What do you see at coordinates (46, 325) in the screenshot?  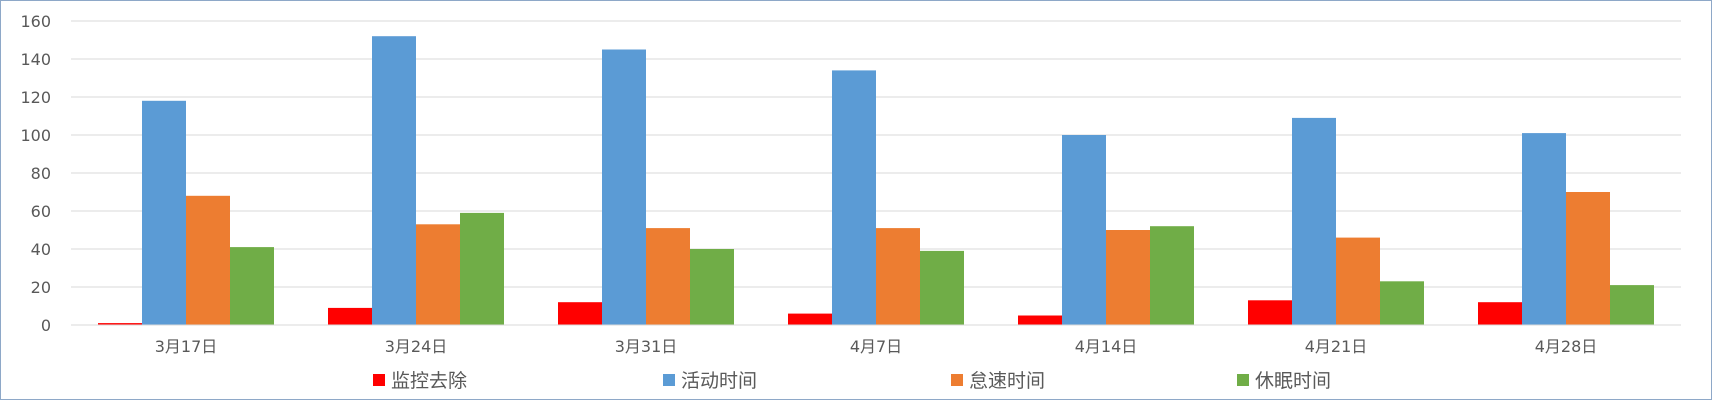 I see `y-tick-label: 0` at bounding box center [46, 325].